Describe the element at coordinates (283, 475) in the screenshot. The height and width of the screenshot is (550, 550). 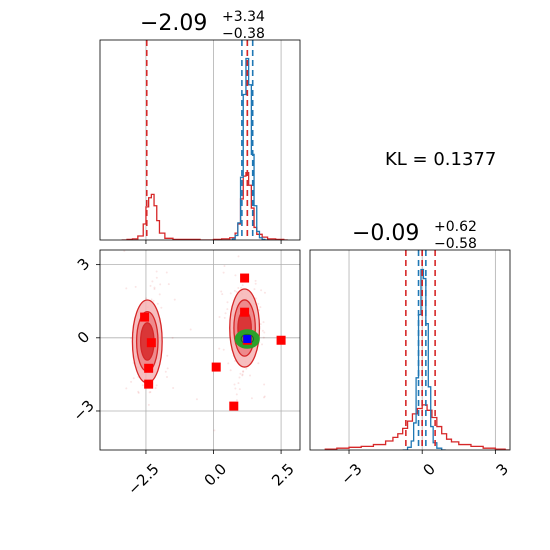
I see `joint-xtick-label: 2.5` at that location.